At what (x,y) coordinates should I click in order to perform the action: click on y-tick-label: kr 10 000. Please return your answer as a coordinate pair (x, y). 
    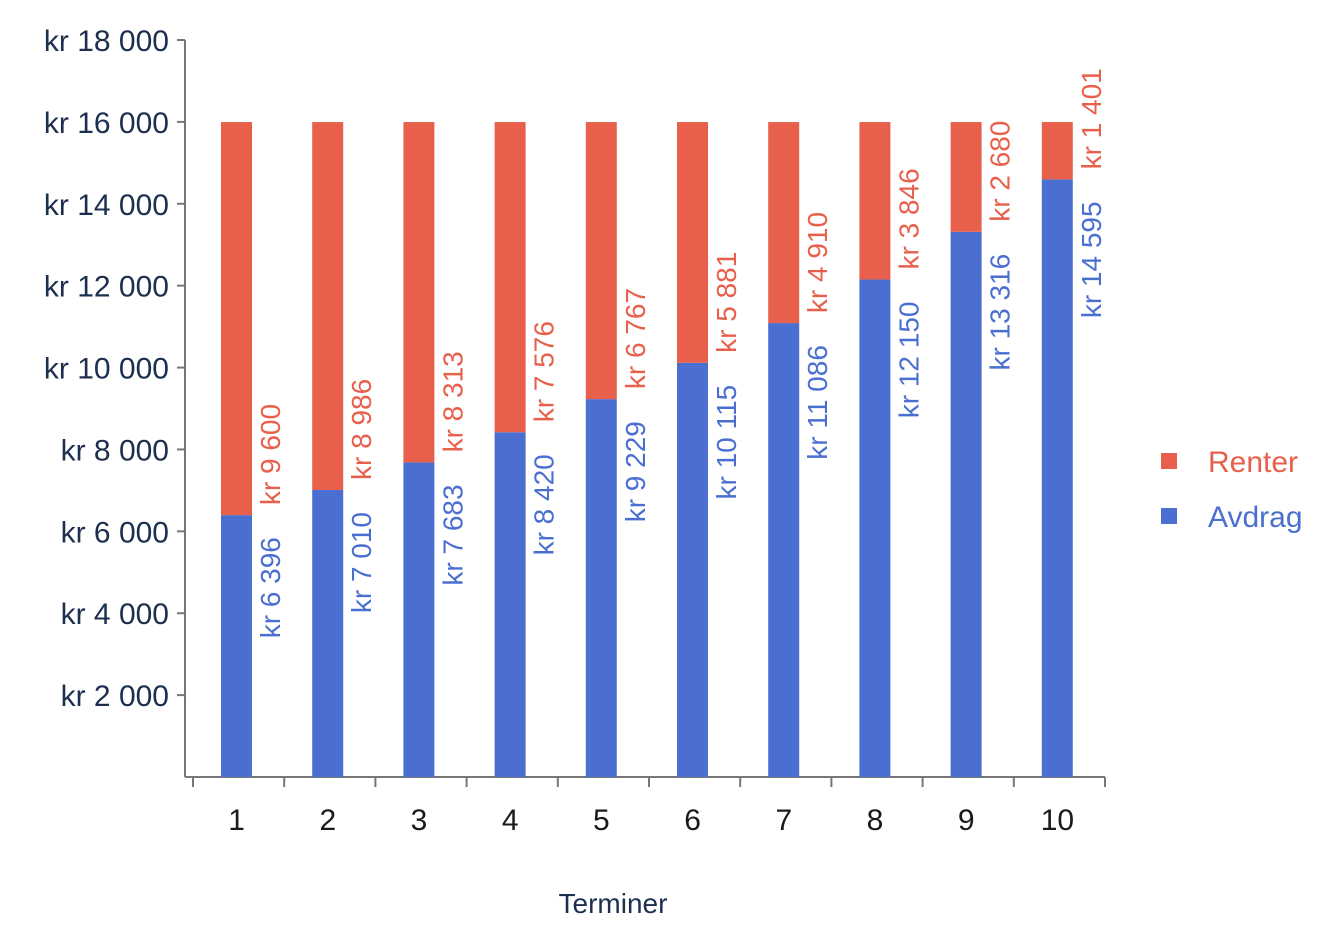
    Looking at the image, I should click on (106, 369).